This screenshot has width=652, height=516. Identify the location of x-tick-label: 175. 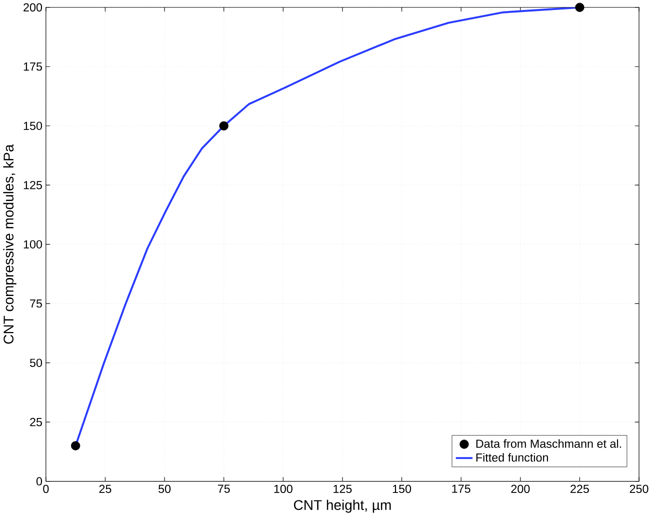
(461, 488).